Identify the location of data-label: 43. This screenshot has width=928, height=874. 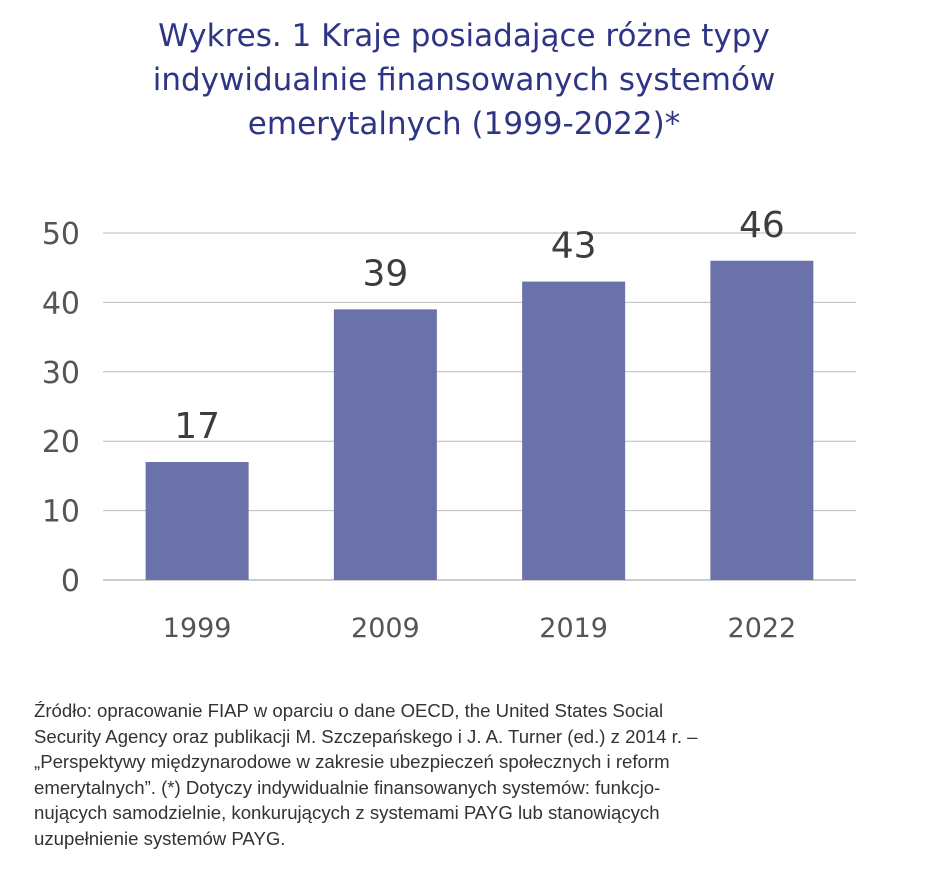
(574, 246).